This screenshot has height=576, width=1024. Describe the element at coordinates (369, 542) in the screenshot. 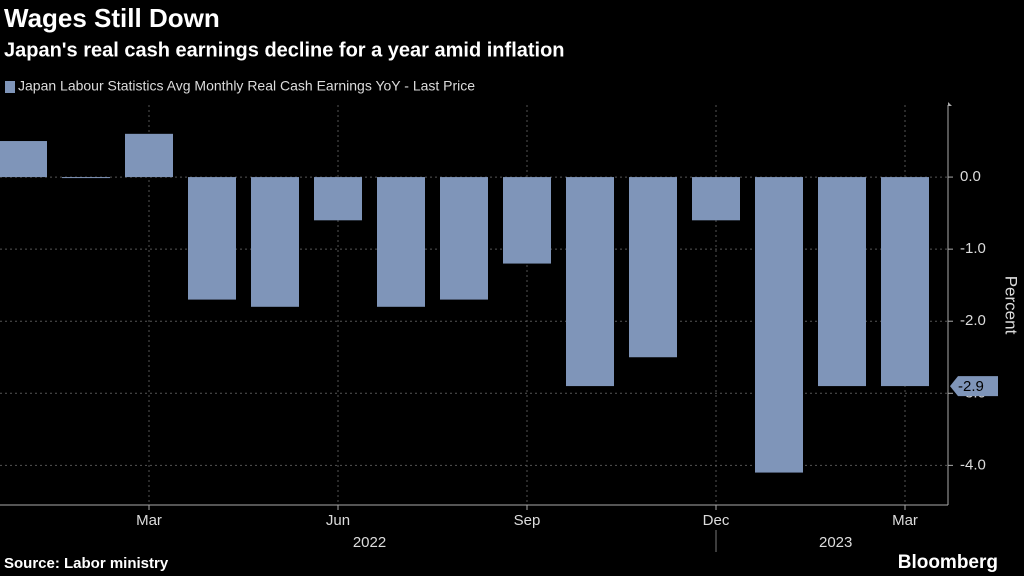

I see `x-group-label: 2022` at that location.